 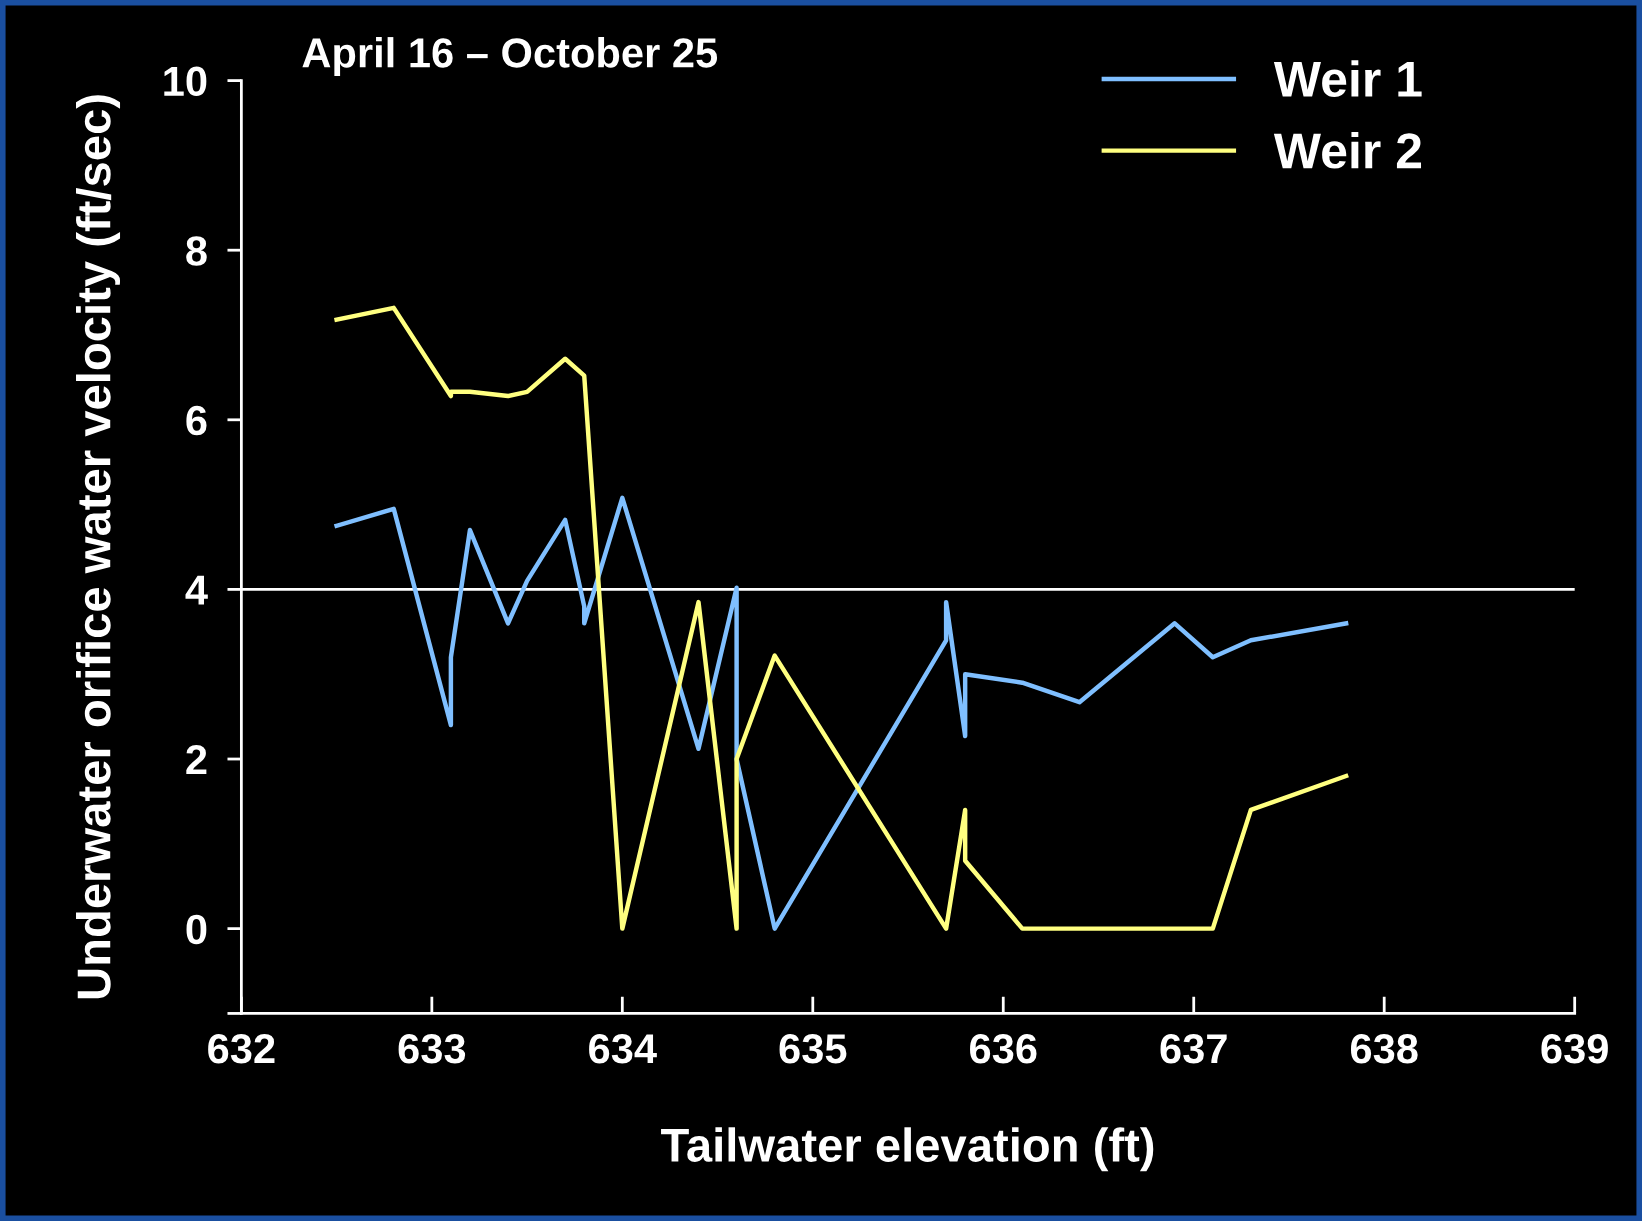 I want to click on x-tick-label: 638, so click(x=1384, y=1048).